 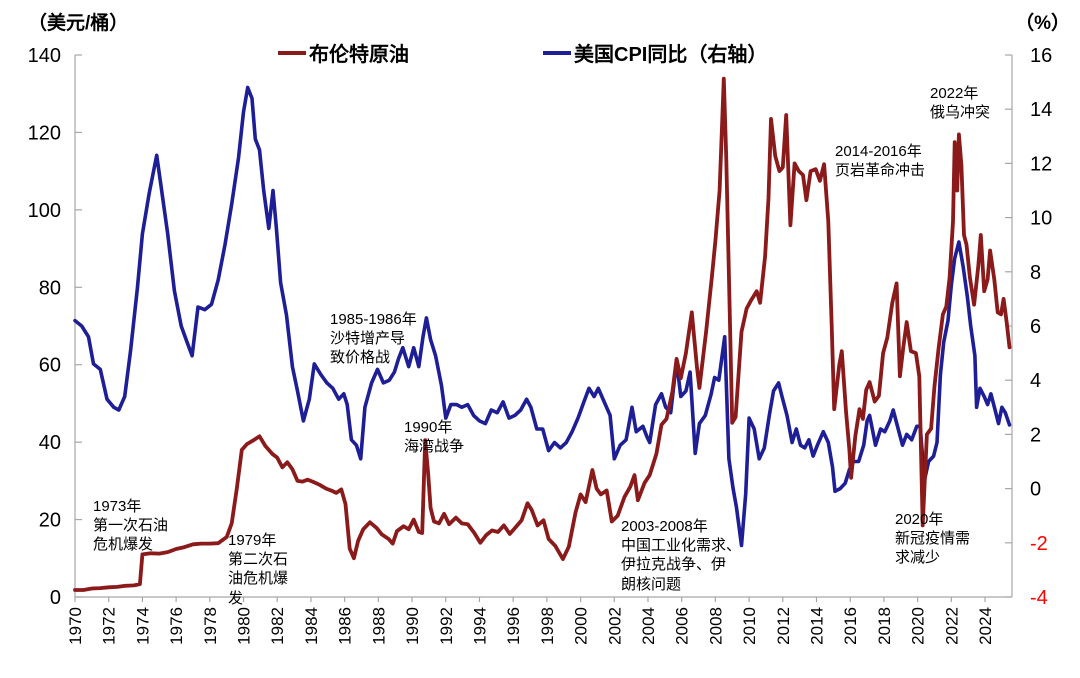 I want to click on svg-text: 2014, so click(x=817, y=626).